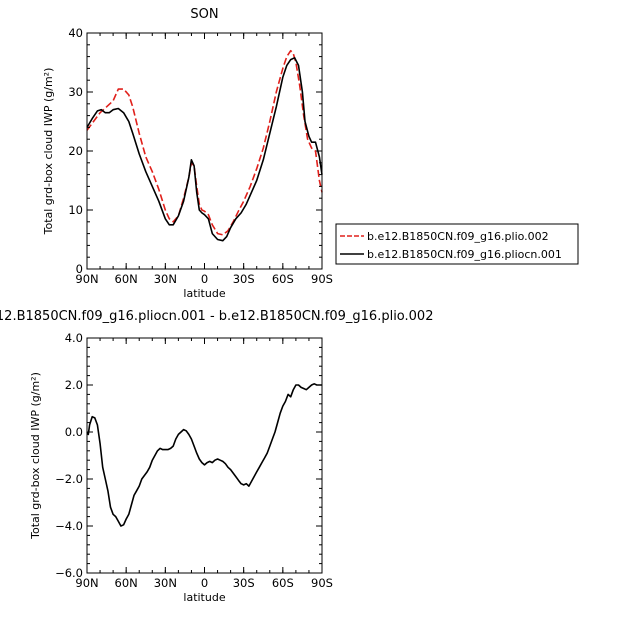 Image resolution: width=619 pixels, height=618 pixels. I want to click on legend-label-1: b.e12.B1850CN.f09_g16.plio.002, so click(458, 236).